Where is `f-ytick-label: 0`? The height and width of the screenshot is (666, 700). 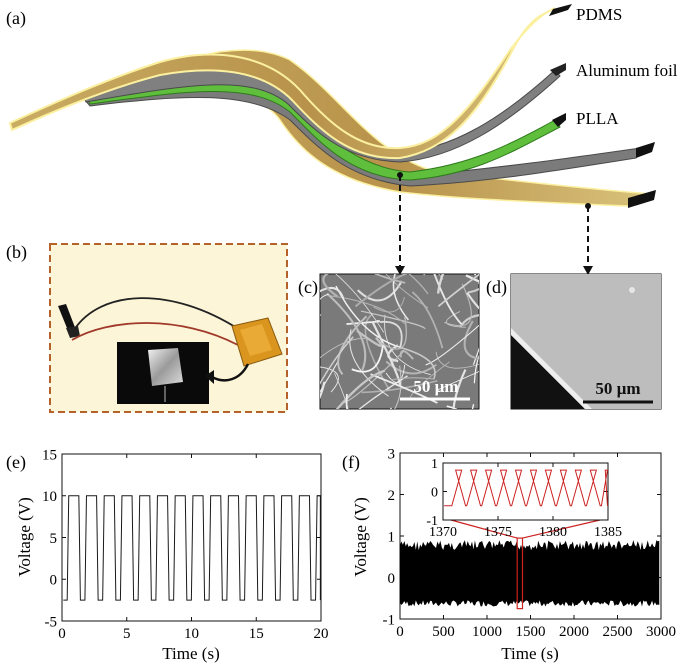 f-ytick-label: 0 is located at coordinates (392, 579).